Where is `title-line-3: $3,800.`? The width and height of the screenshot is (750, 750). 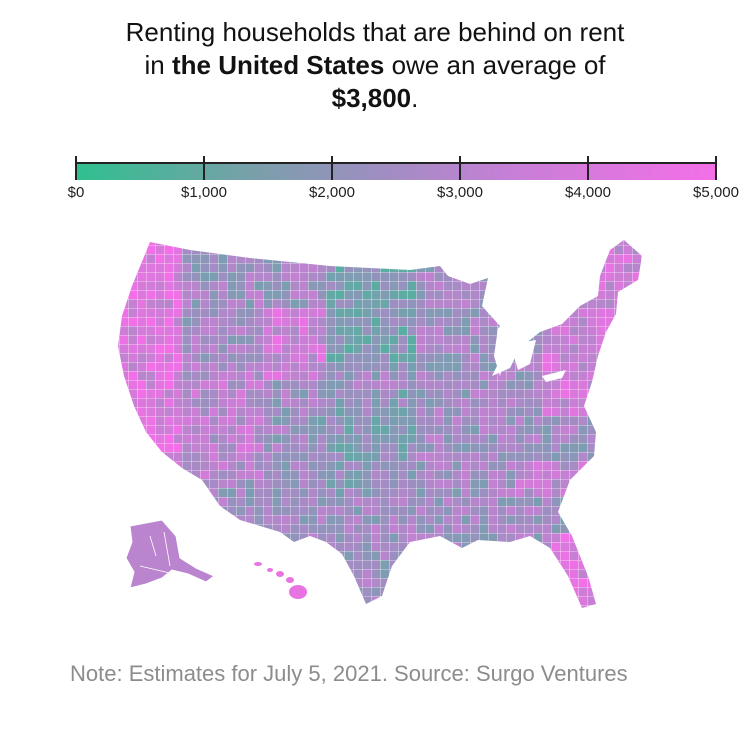 title-line-3: $3,800. is located at coordinates (375, 98).